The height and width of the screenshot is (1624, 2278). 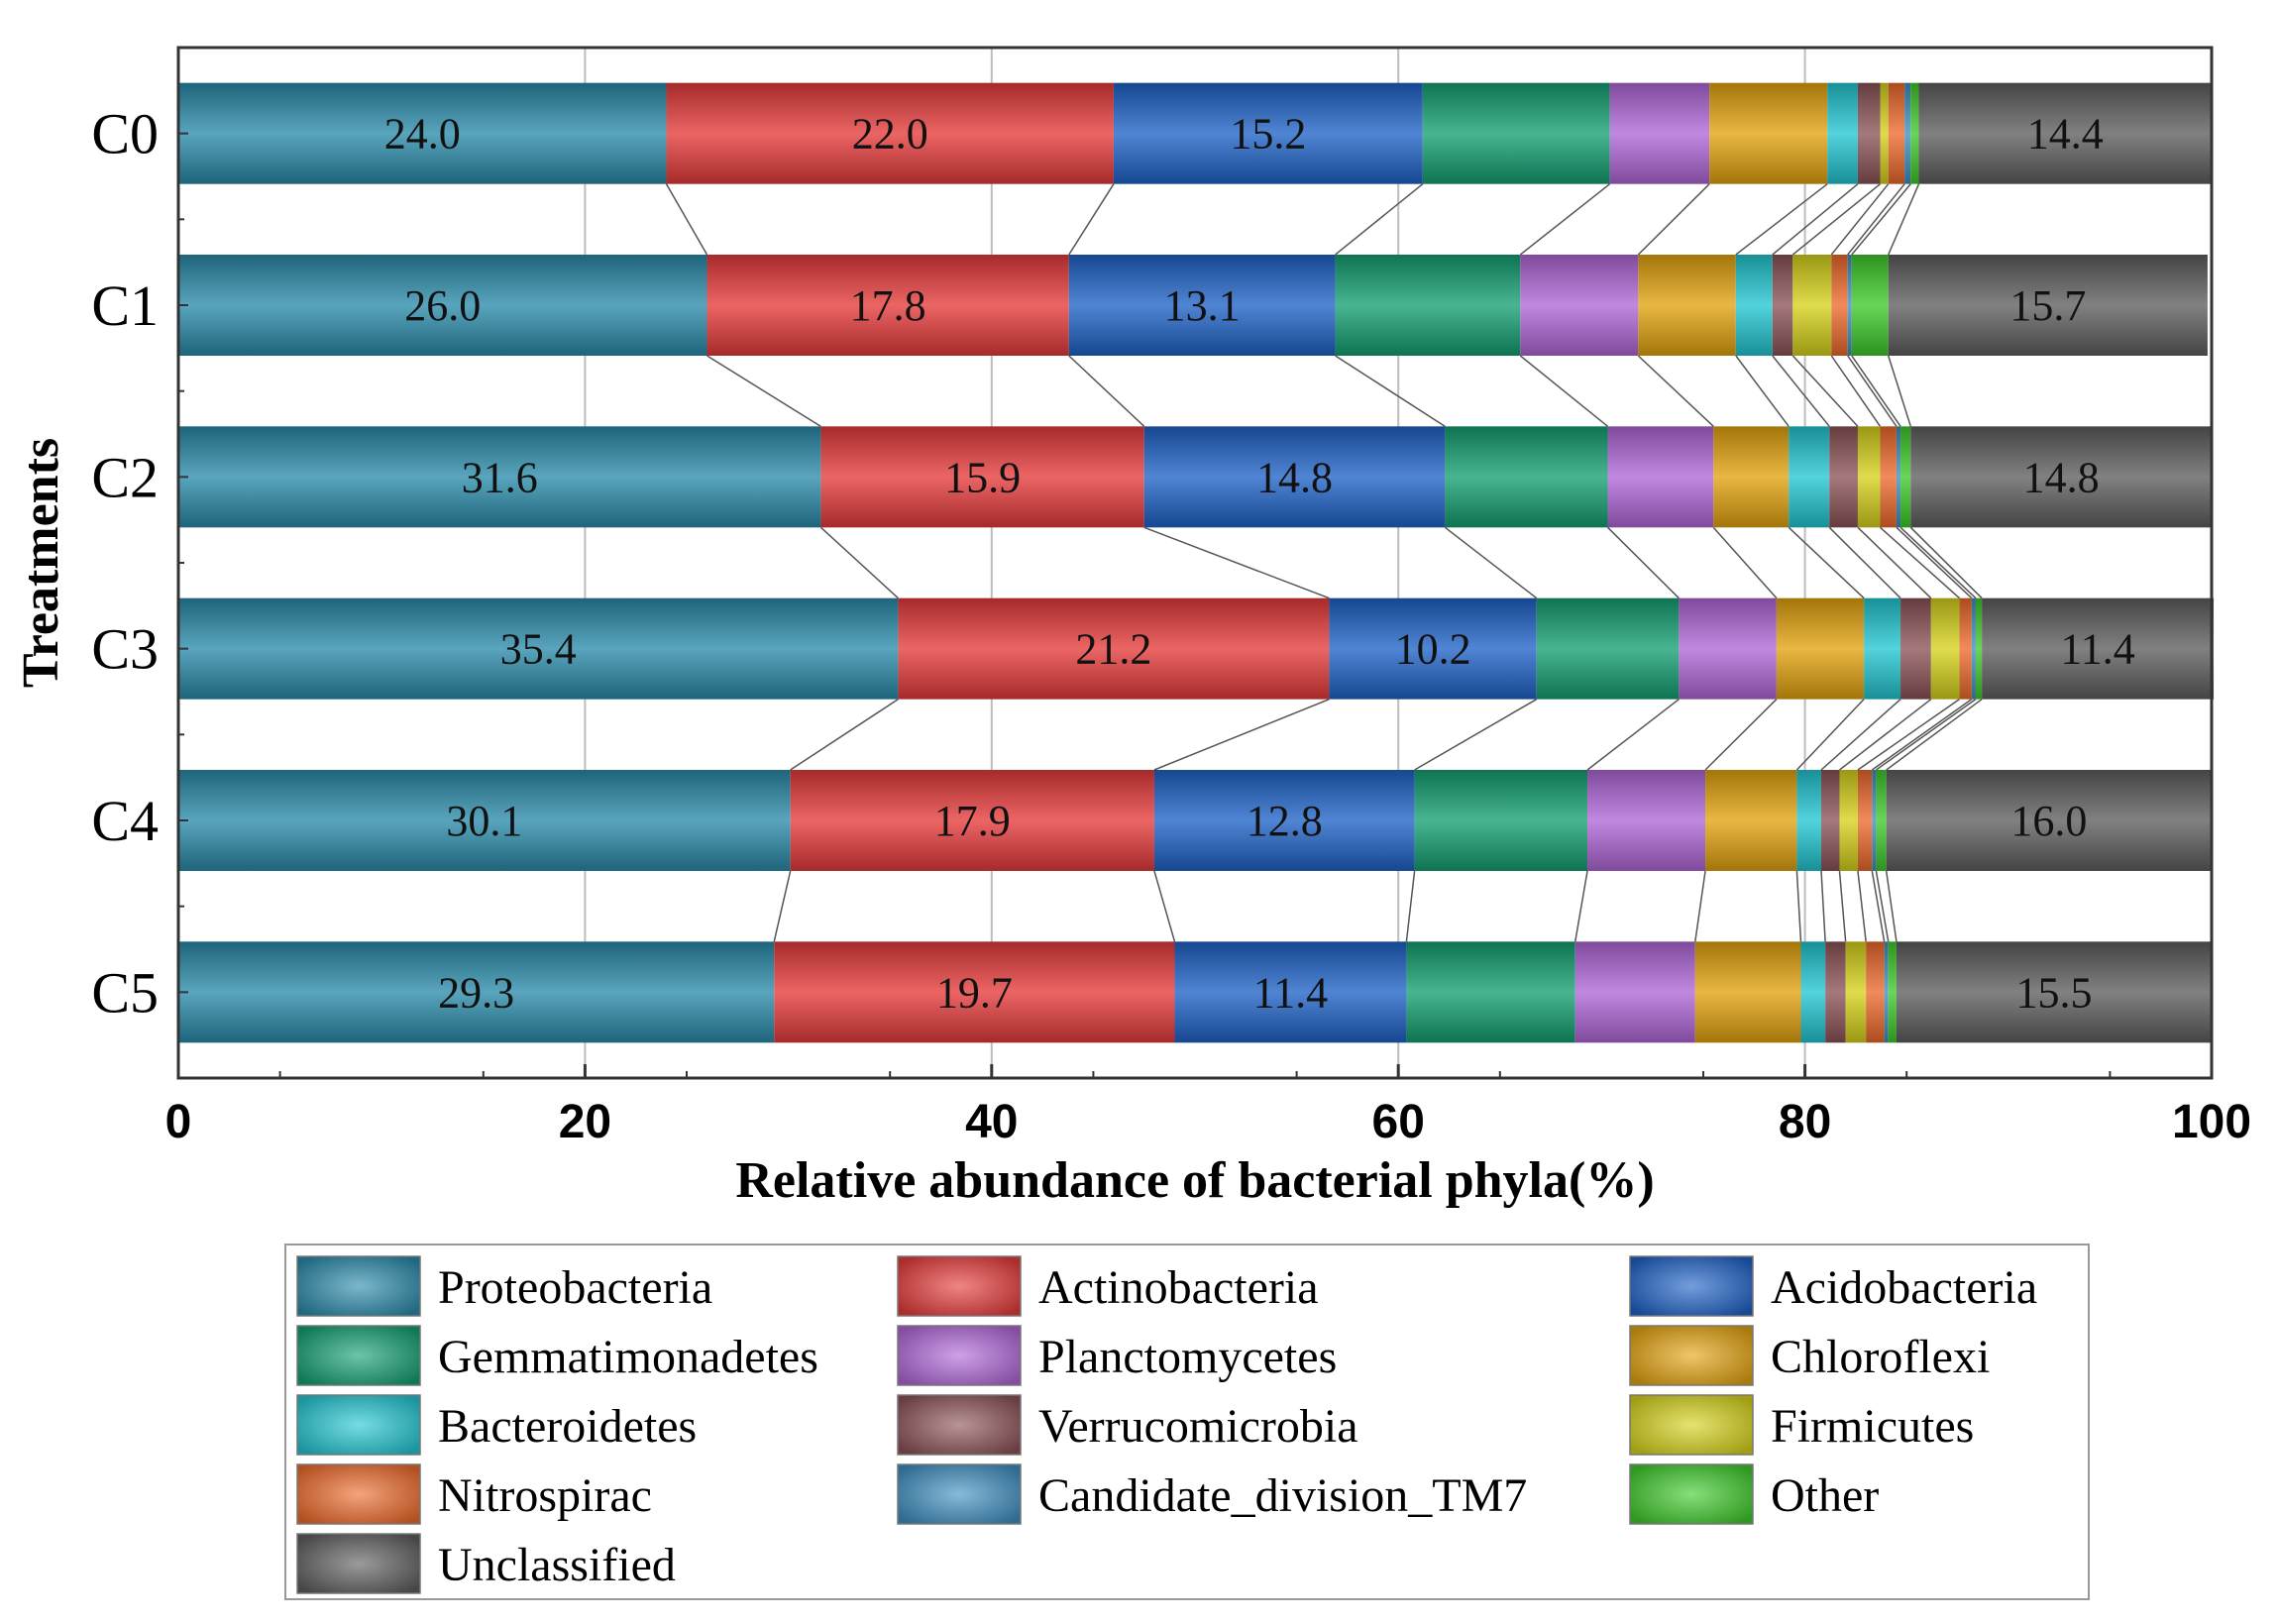 What do you see at coordinates (1579, 305) in the screenshot?
I see `bar-c1-planctomycetes` at bounding box center [1579, 305].